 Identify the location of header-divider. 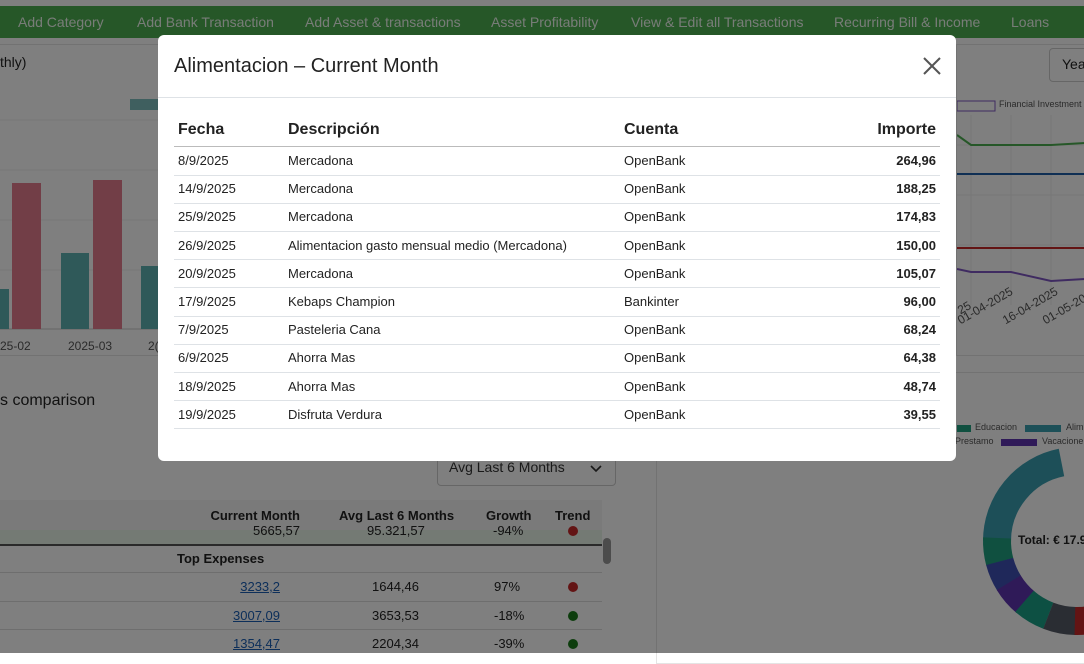
(557, 146).